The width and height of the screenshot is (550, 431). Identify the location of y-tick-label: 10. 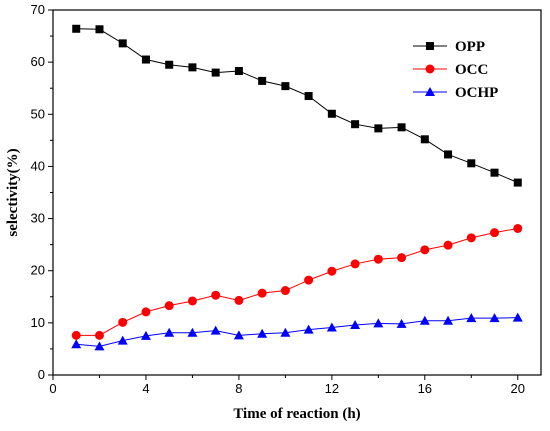
(38, 322).